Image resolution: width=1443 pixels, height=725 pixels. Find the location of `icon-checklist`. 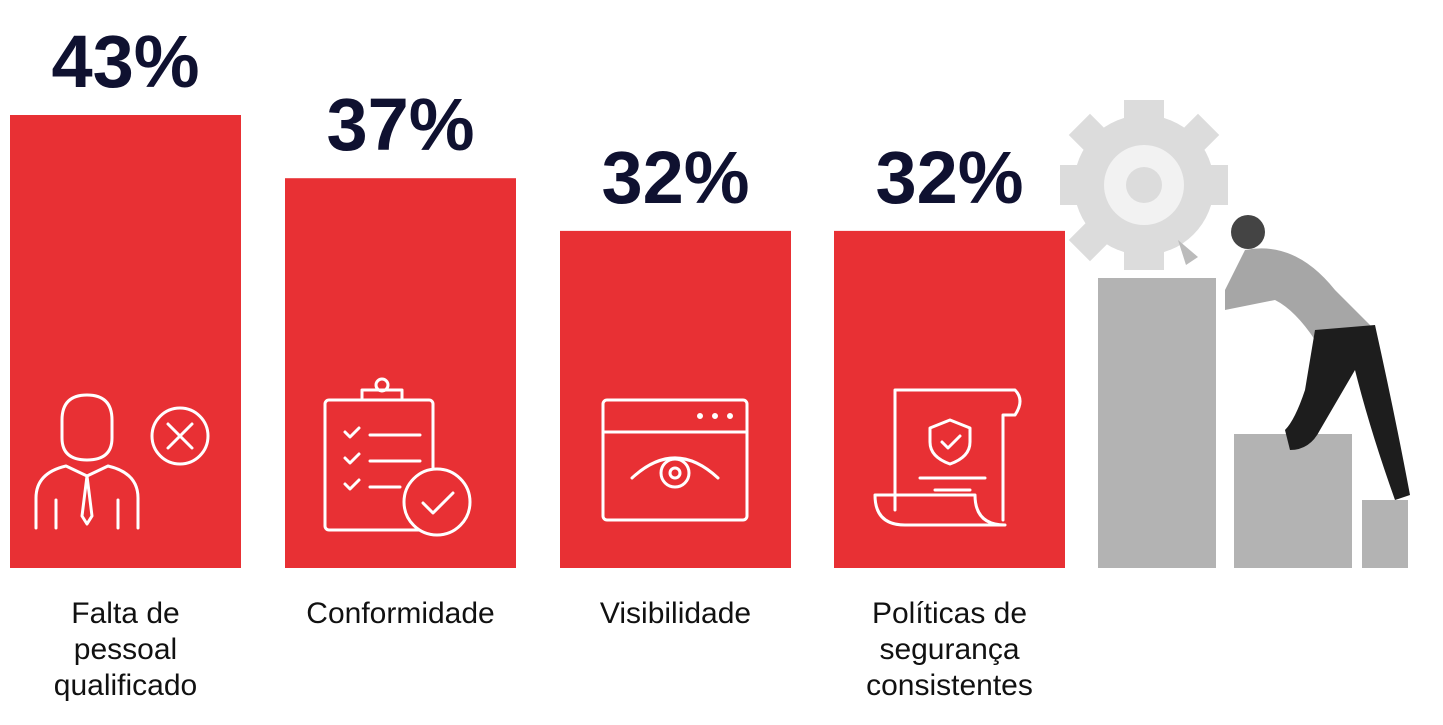

icon-checklist is located at coordinates (397, 457).